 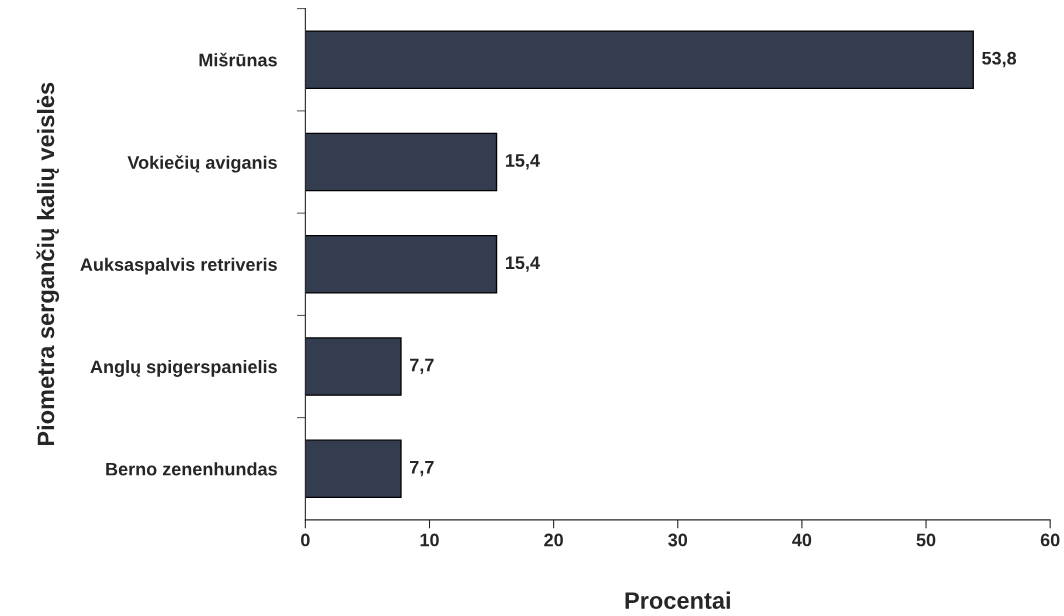 What do you see at coordinates (802, 540) in the screenshot?
I see `x-tick-label: 40` at bounding box center [802, 540].